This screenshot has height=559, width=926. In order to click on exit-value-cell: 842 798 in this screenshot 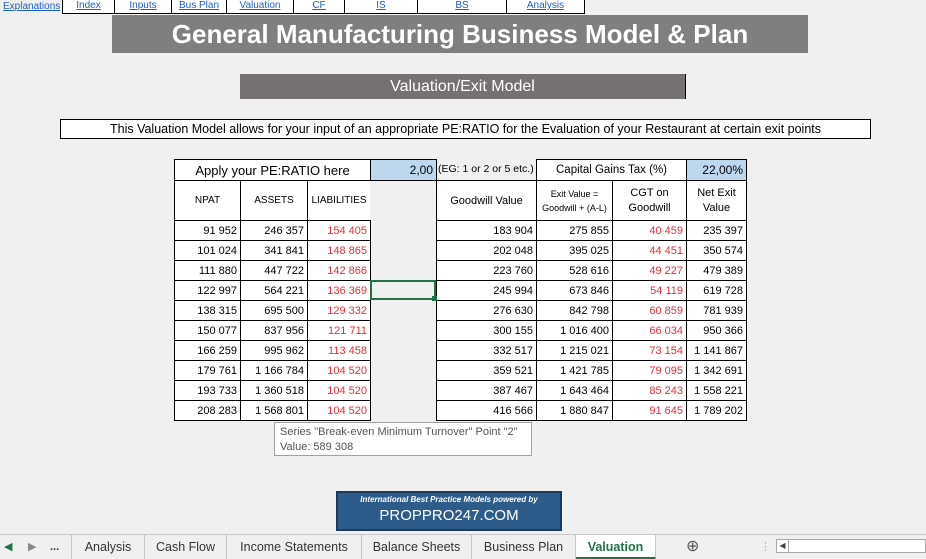, I will do `click(574, 310)`.